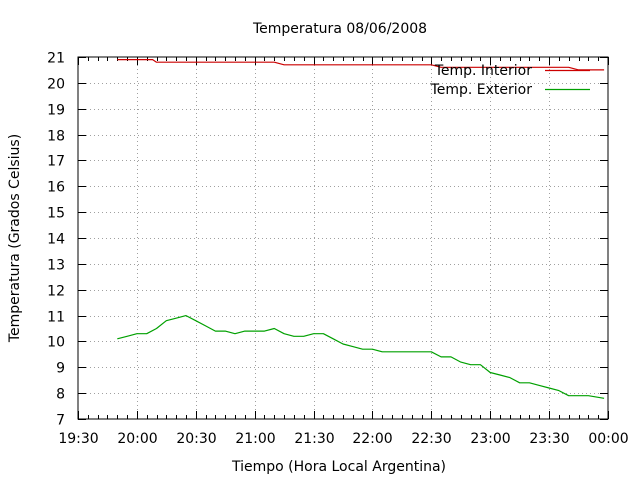 This screenshot has width=640, height=480. Describe the element at coordinates (60, 421) in the screenshot. I see `y-tick-label: 7` at that location.